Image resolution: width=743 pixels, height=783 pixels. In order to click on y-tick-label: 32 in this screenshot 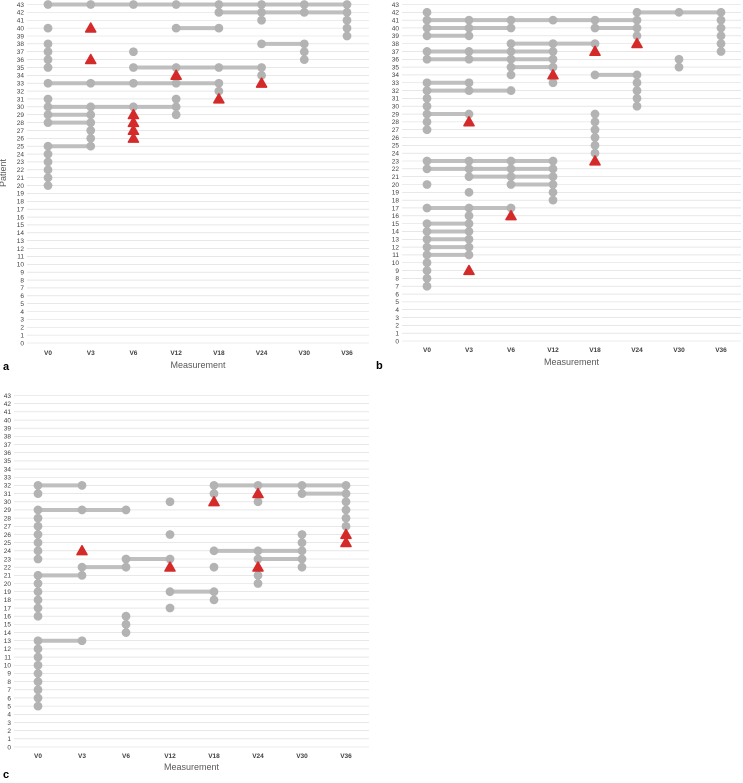, I will do `click(396, 91)`.